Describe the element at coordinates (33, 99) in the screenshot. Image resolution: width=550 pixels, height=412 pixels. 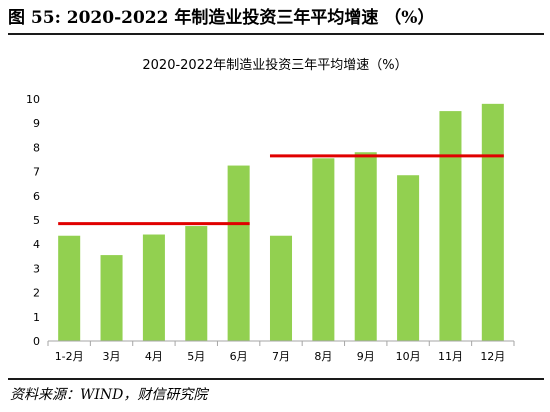
I see `y-tick-label: 10` at that location.